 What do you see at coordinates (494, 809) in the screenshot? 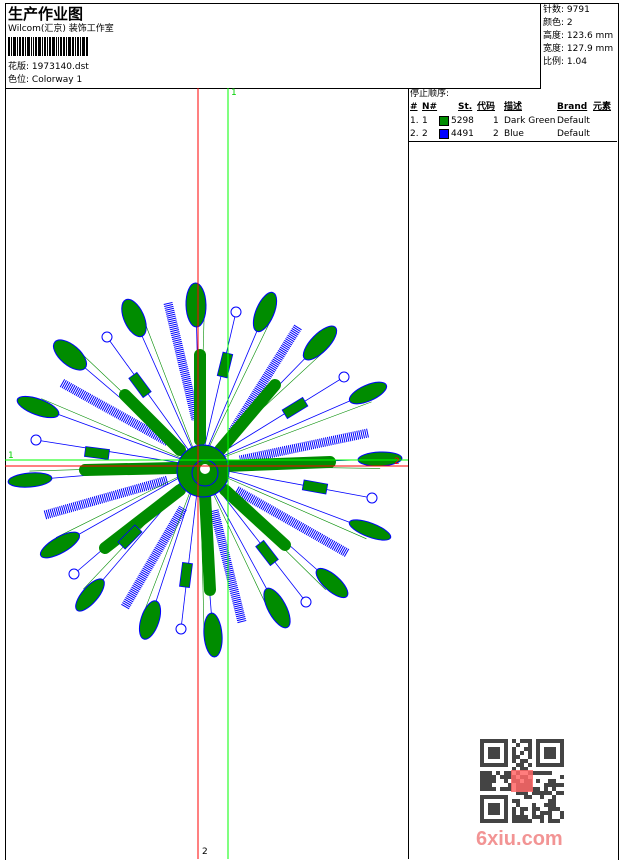
I see `qr-finder` at bounding box center [494, 809].